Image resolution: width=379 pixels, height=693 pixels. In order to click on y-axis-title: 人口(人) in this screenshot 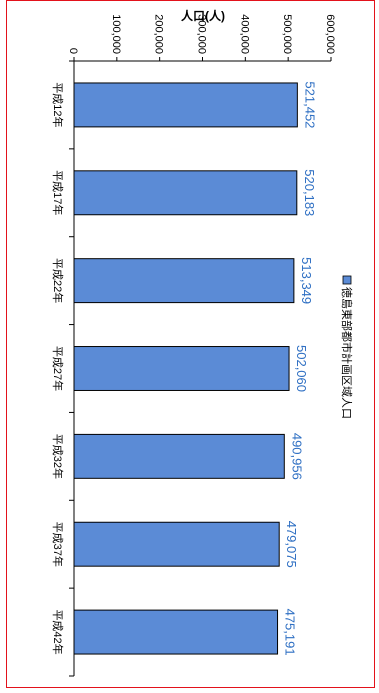, I will do `click(203, 15)`.